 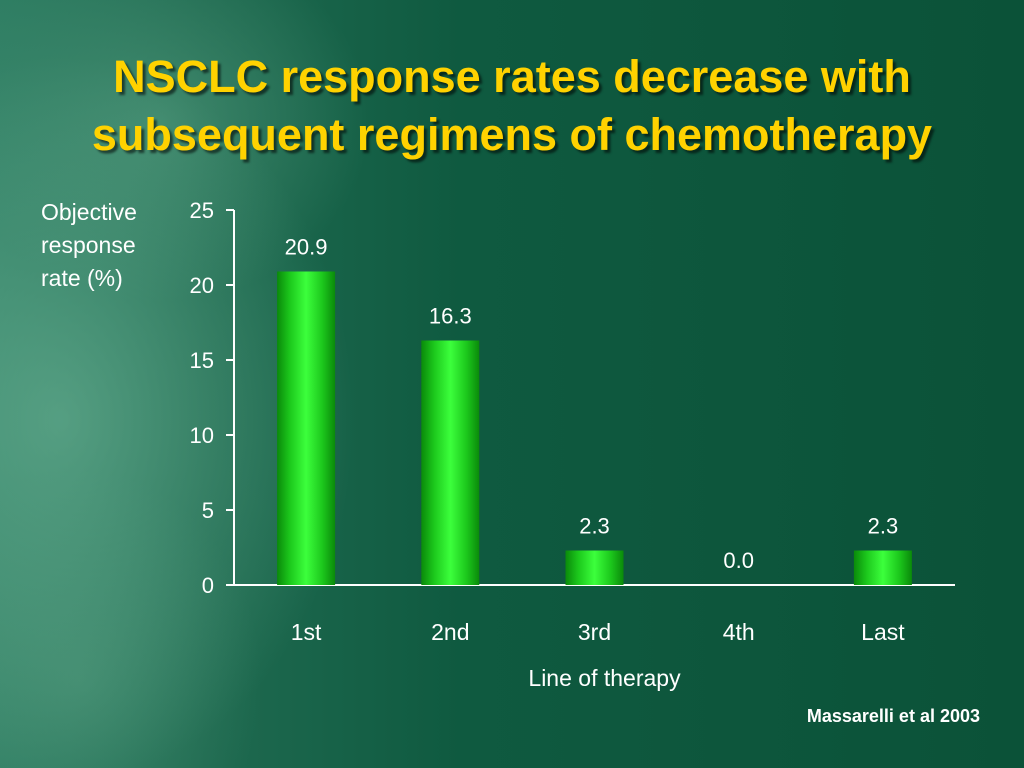 What do you see at coordinates (88, 245) in the screenshot?
I see `y-axis-title-line-2: response` at bounding box center [88, 245].